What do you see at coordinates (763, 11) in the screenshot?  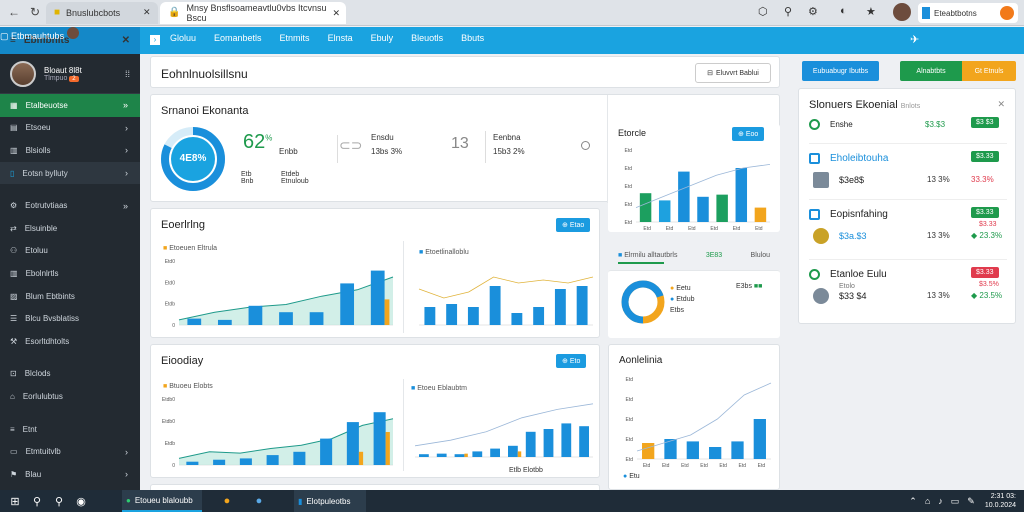 I see `shield-icon: ⬡` at bounding box center [763, 11].